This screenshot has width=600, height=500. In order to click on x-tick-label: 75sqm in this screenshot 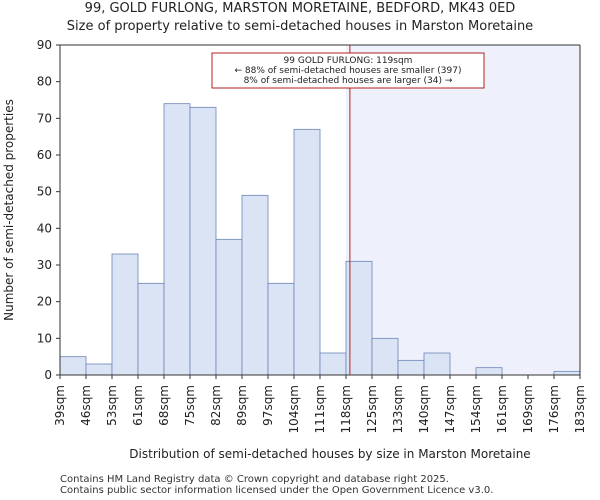, I will do `click(190, 405)`.